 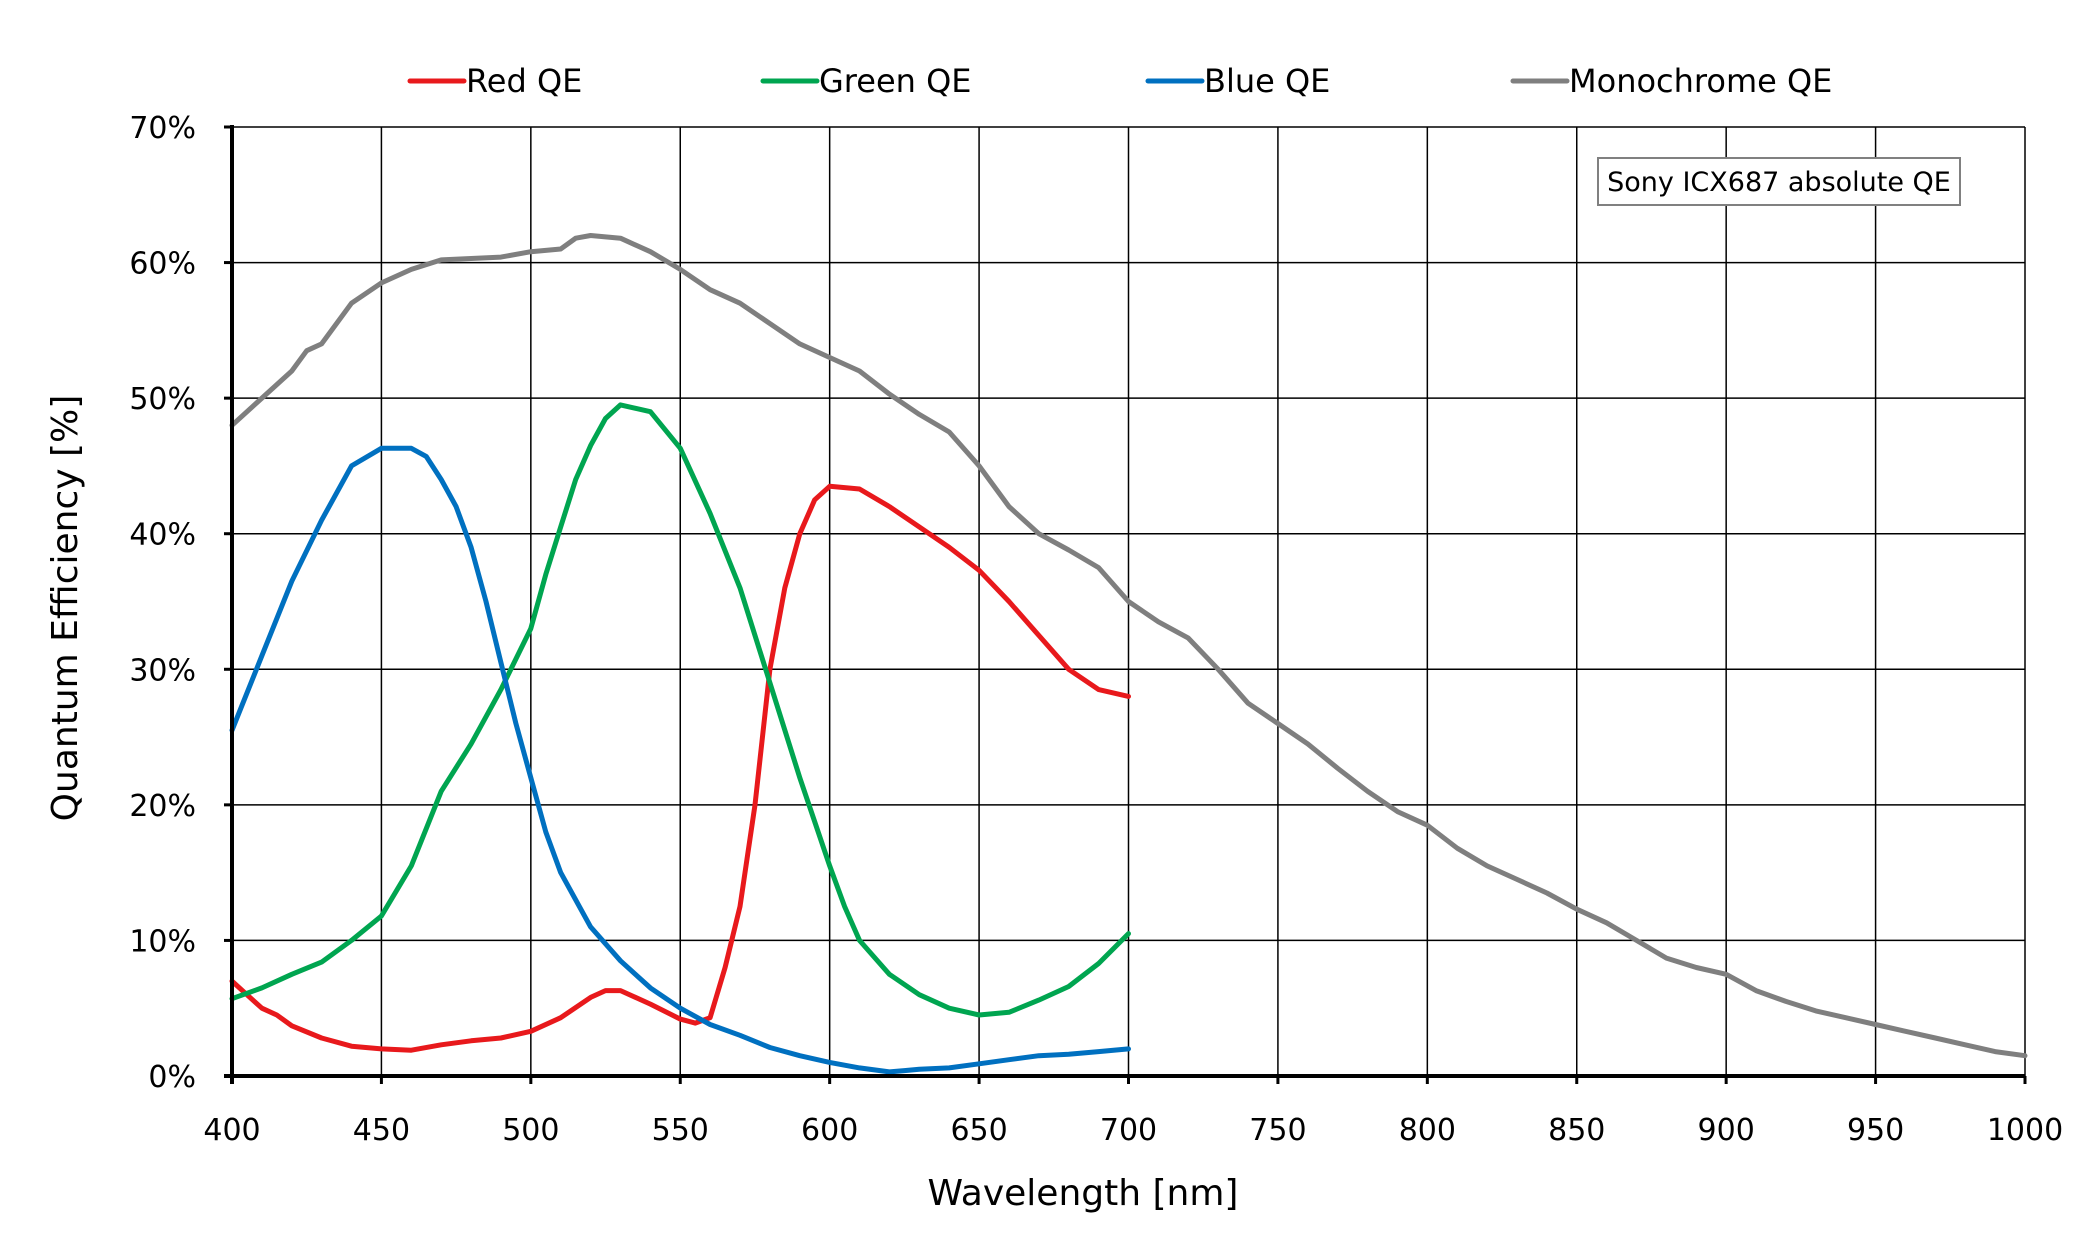 What do you see at coordinates (530, 1130) in the screenshot?
I see `x-tick-label: 500` at bounding box center [530, 1130].